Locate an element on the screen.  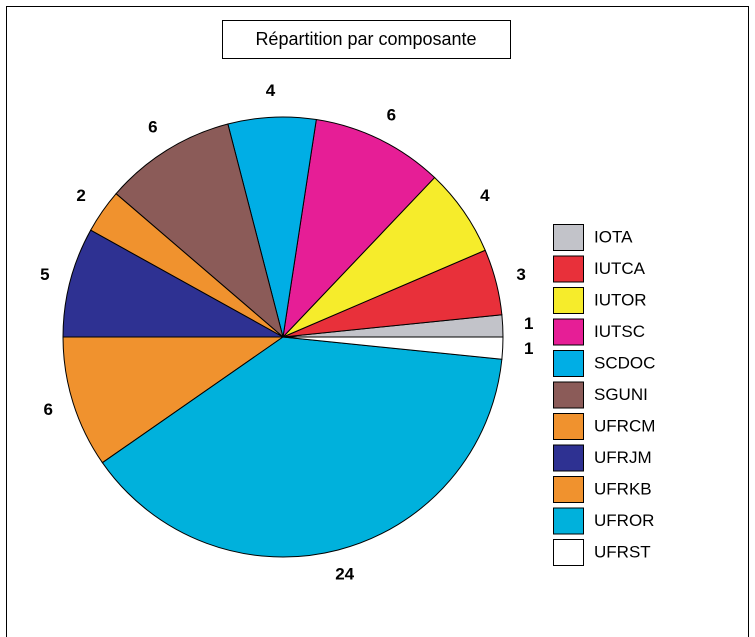
legend-label: UFRCM is located at coordinates (624, 425).